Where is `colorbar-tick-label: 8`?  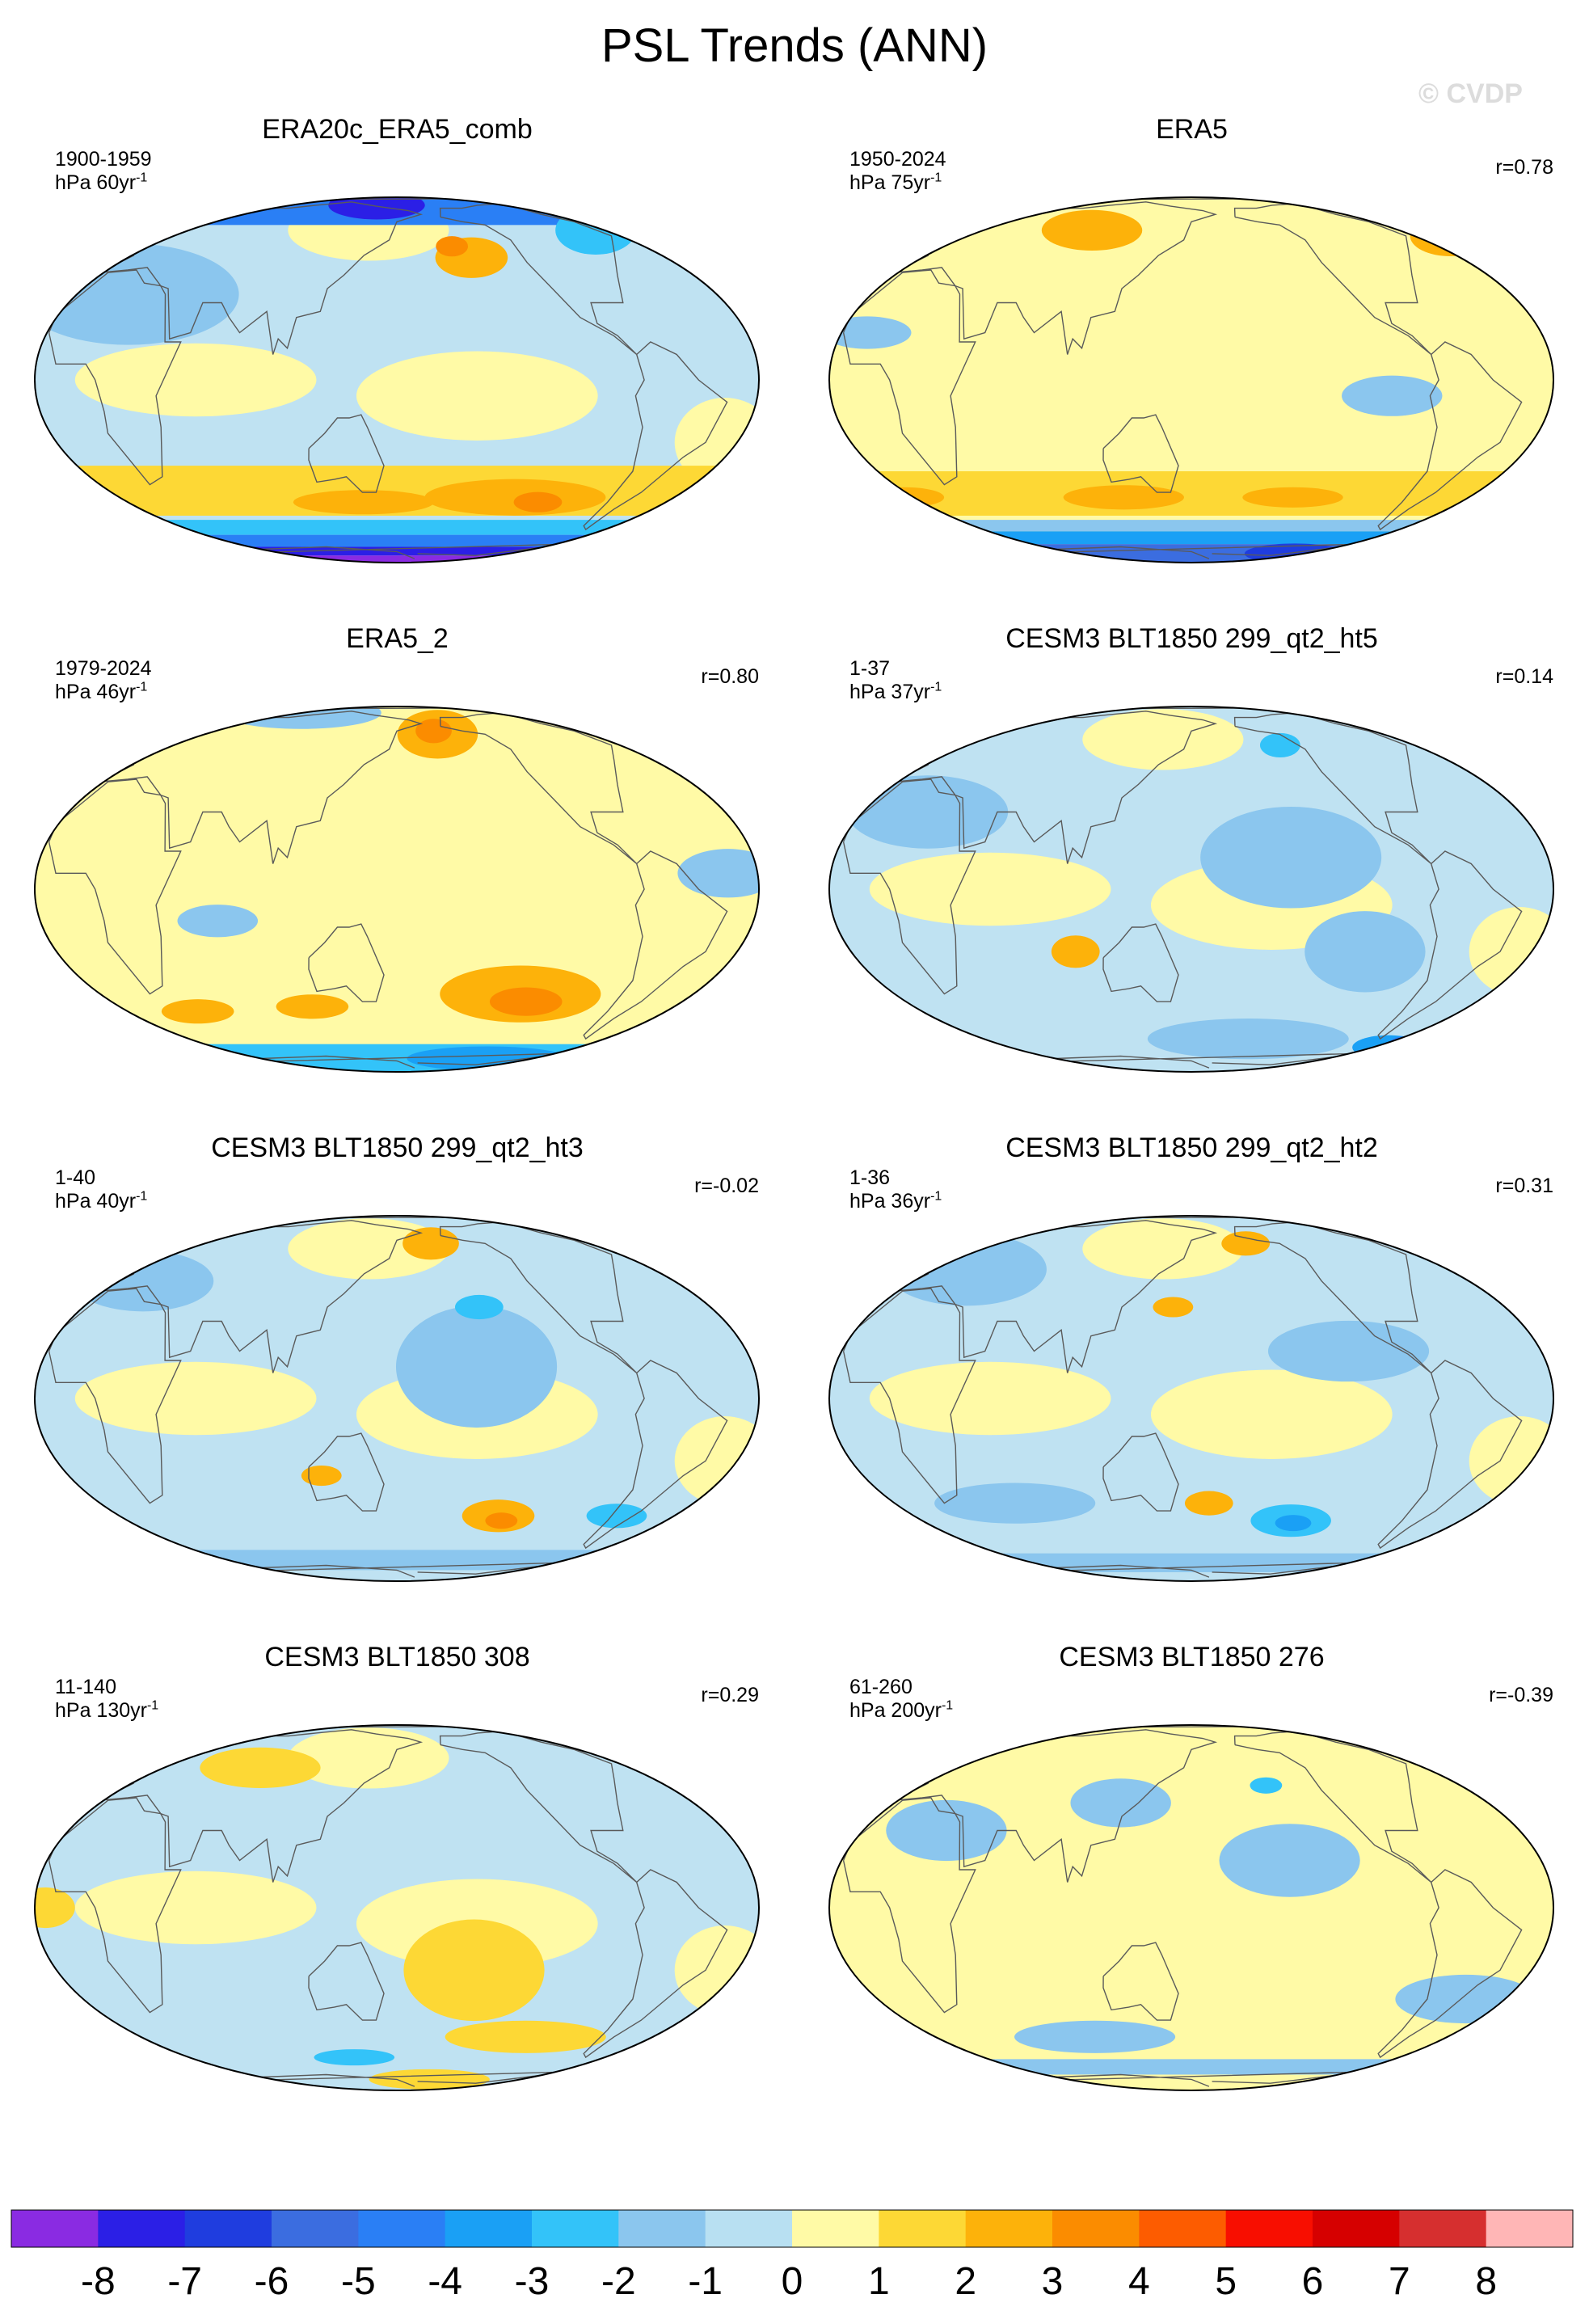 colorbar-tick-label: 8 is located at coordinates (1486, 2281).